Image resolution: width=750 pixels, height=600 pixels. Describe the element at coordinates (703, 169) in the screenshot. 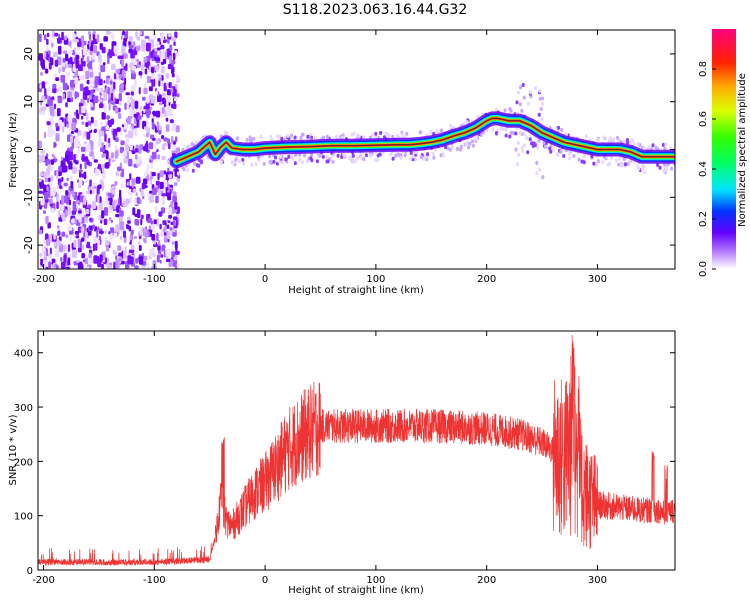

I see `colorbar-tick-label: 0.4` at that location.